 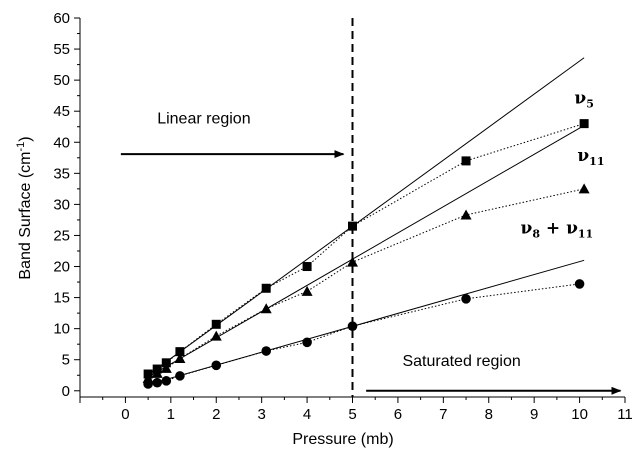 What do you see at coordinates (596, 161) in the screenshot?
I see `series-label-subscript: 11` at bounding box center [596, 161].